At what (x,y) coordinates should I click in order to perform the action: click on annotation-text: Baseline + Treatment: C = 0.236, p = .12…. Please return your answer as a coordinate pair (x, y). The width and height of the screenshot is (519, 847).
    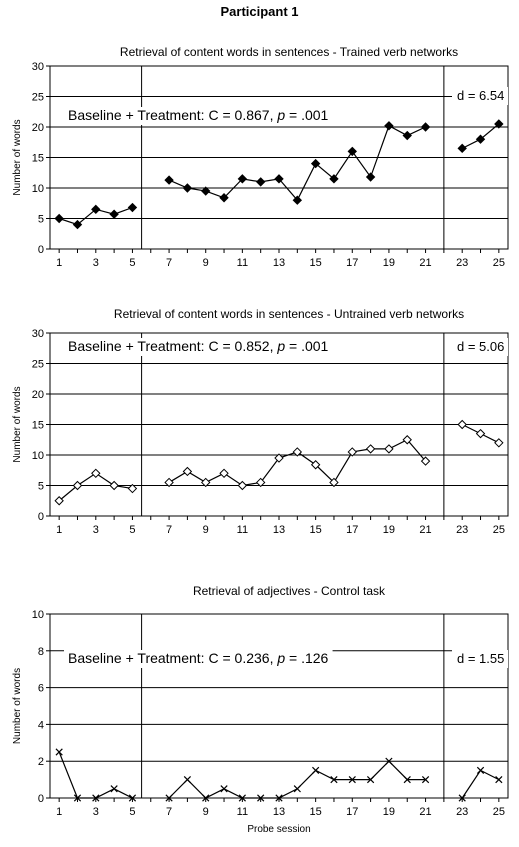
    Looking at the image, I should click on (198, 658).